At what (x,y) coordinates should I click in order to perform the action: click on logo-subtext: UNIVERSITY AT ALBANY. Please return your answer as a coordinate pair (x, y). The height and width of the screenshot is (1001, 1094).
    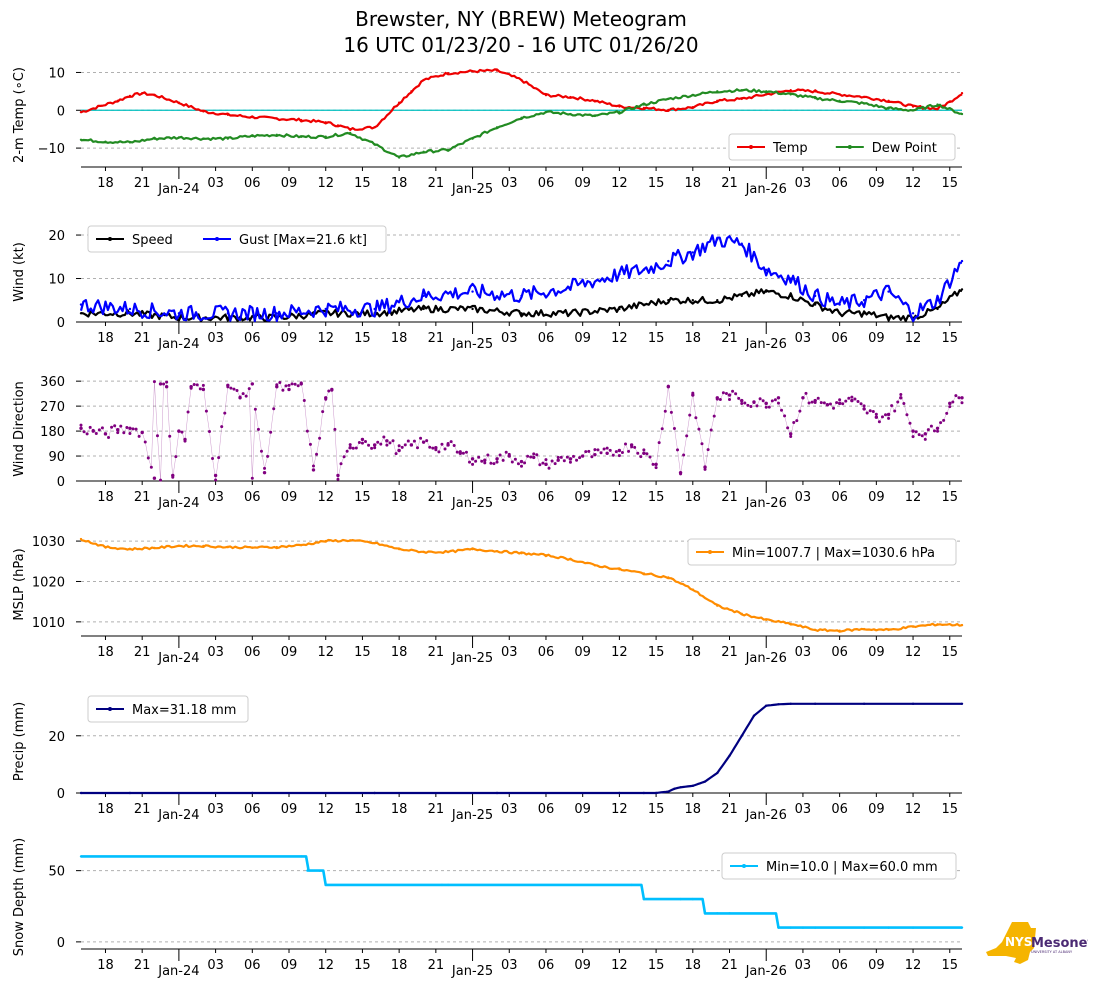
    Looking at the image, I should click on (1052, 952).